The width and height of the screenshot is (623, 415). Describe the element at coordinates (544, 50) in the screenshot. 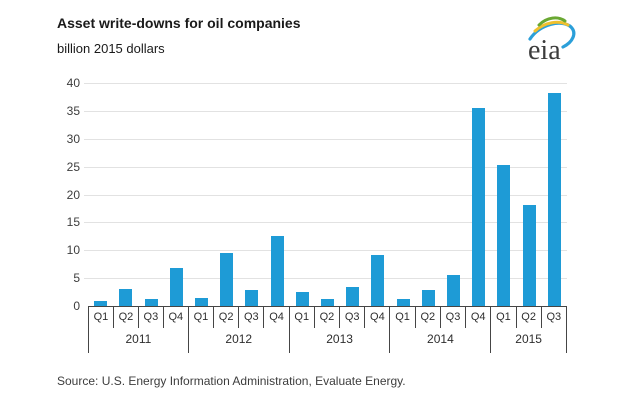

I see `eia-logo-text: eia` at that location.